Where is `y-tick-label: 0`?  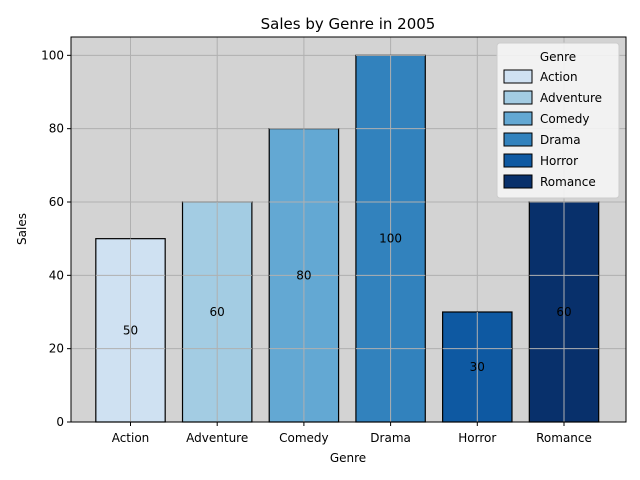 y-tick-label: 0 is located at coordinates (60, 422).